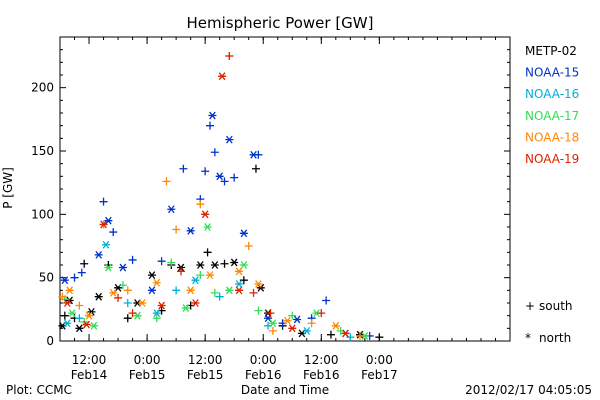 The height and width of the screenshot is (400, 600). I want to click on x-tick-date-label: Feb17, so click(379, 375).